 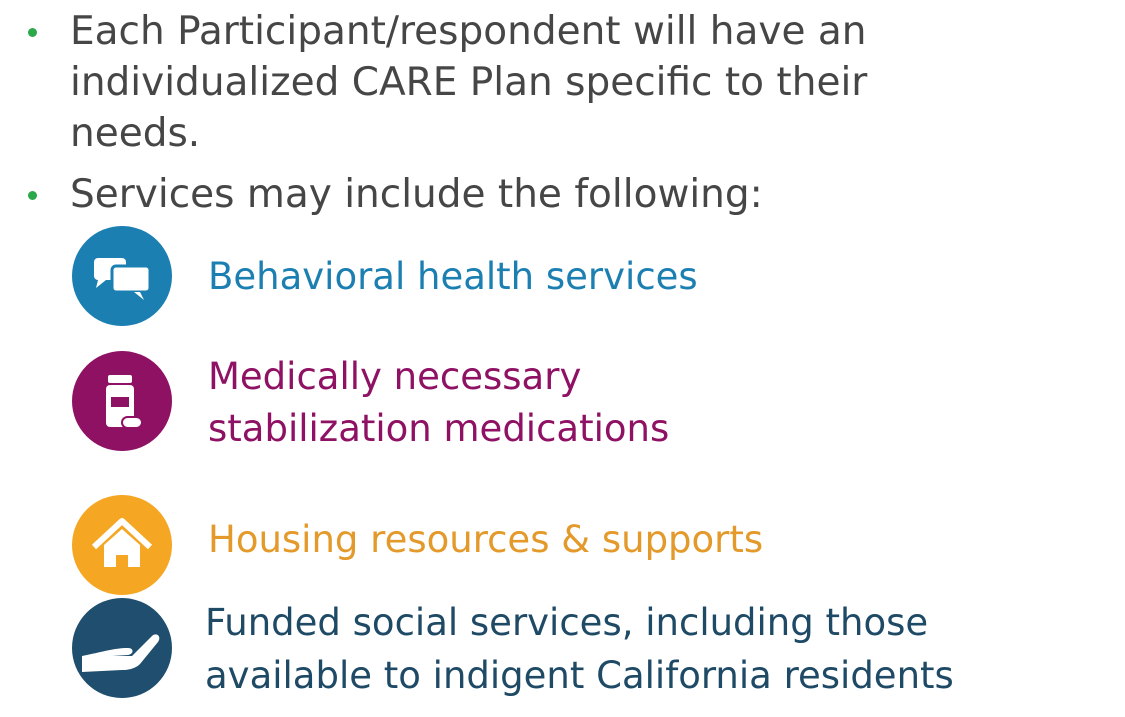 I want to click on service-line: Housing resources & supports, so click(x=486, y=539).